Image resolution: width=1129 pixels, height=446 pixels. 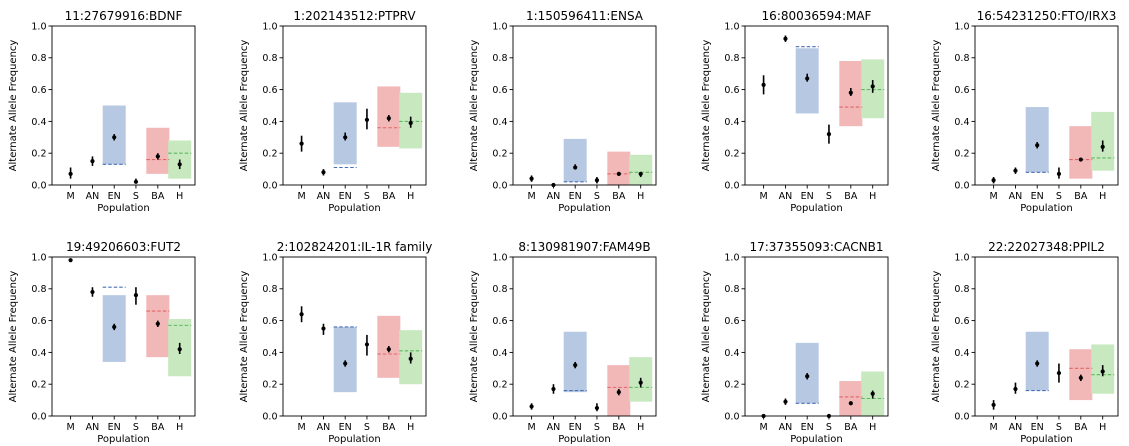 What do you see at coordinates (731, 154) in the screenshot?
I see `chart-4-ytick-label: 0.2` at bounding box center [731, 154].